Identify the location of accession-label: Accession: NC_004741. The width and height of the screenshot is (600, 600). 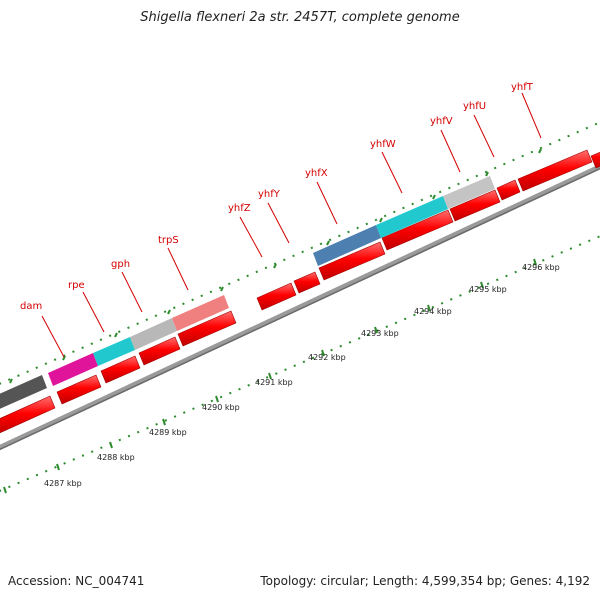
(76, 581).